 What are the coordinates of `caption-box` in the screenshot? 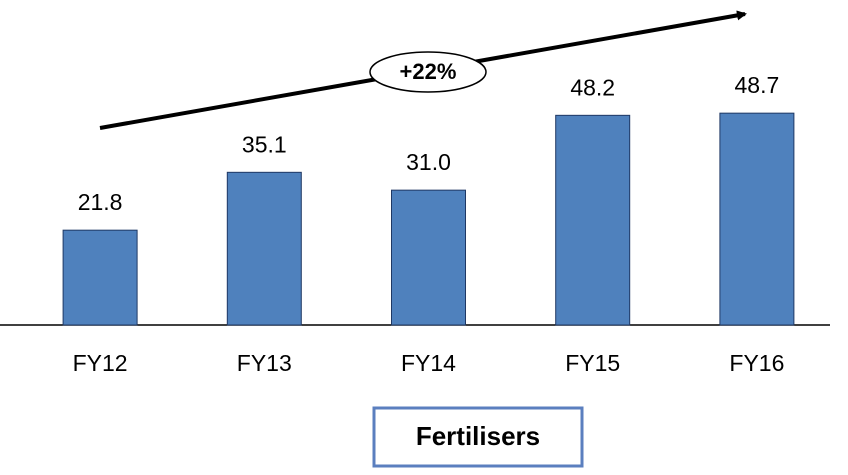 It's located at (478, 437).